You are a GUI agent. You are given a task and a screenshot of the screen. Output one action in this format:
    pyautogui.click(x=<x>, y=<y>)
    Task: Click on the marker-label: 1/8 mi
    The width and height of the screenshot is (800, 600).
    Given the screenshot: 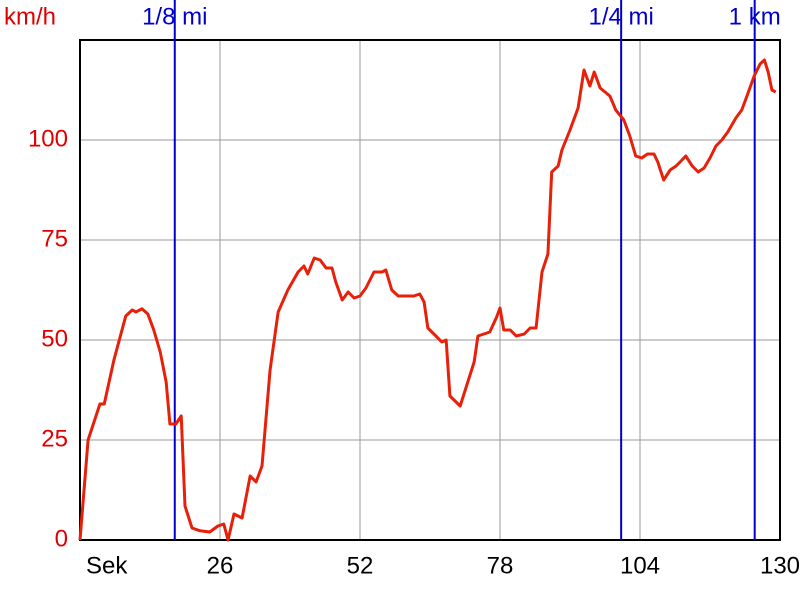 What is the action you would take?
    pyautogui.click(x=174, y=16)
    